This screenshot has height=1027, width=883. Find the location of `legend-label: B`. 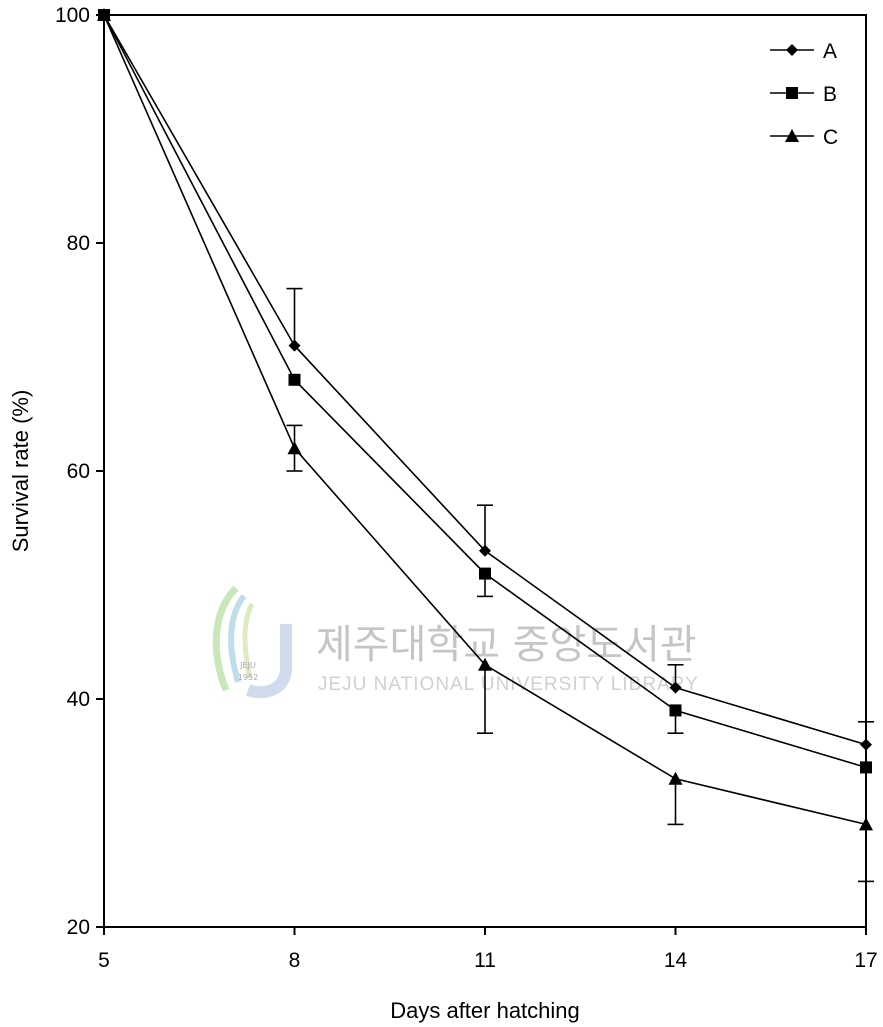

legend-label: B is located at coordinates (830, 94).